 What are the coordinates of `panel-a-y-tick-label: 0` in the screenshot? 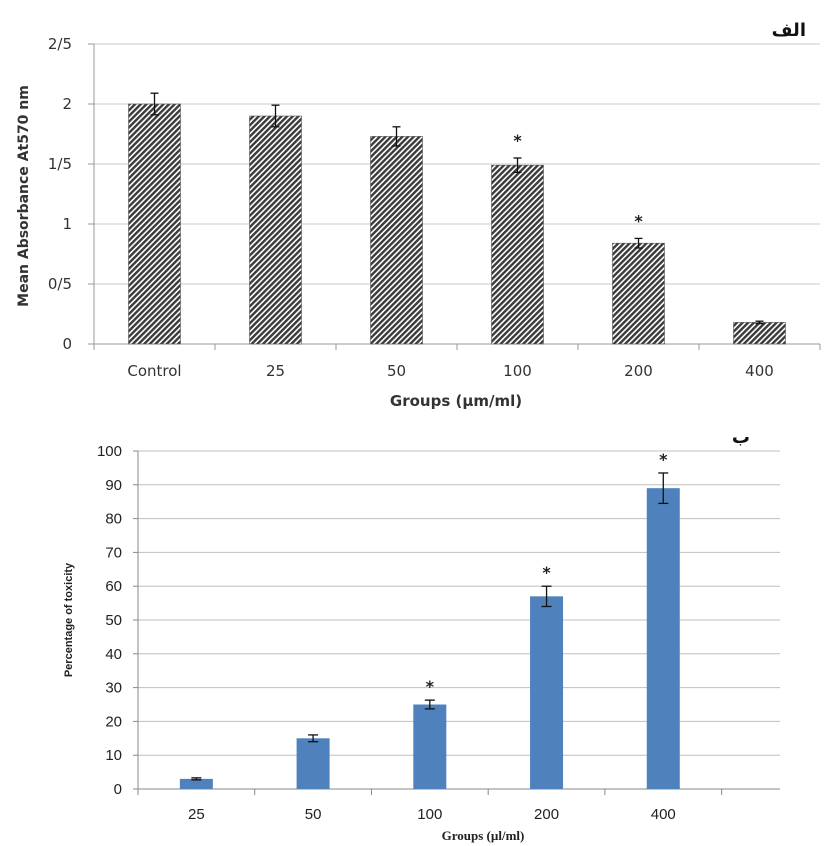 It's located at (67, 344).